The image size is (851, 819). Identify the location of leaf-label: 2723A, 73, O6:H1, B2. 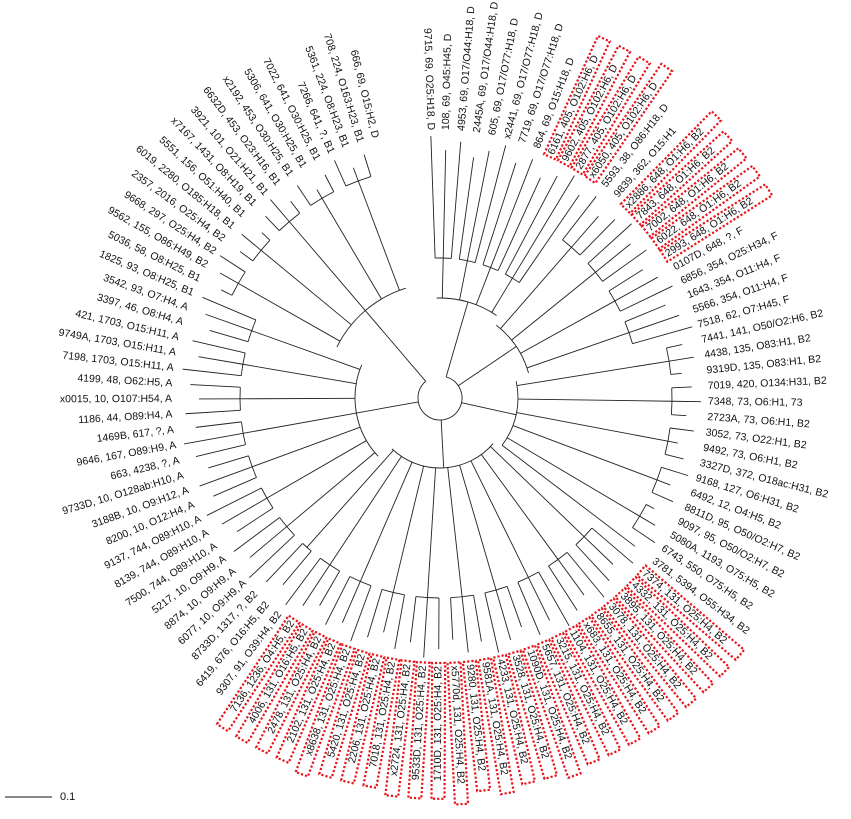
(758, 420).